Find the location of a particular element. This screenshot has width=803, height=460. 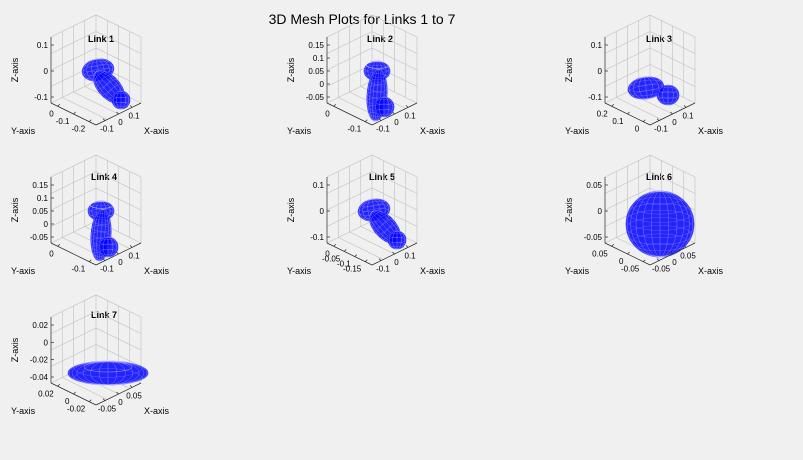

z-tick-label: -0.05 is located at coordinates (593, 237).